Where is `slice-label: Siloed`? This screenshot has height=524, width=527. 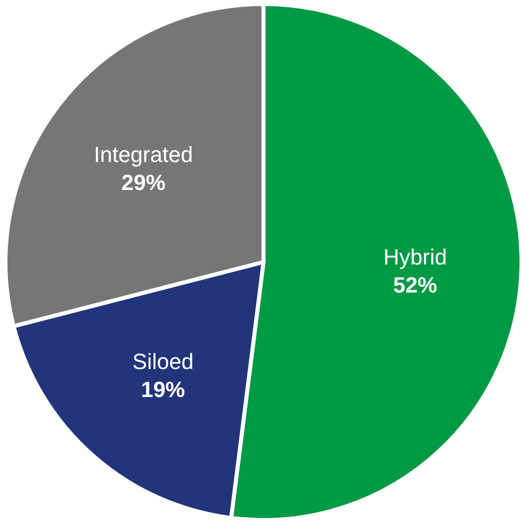 slice-label: Siloed is located at coordinates (163, 361).